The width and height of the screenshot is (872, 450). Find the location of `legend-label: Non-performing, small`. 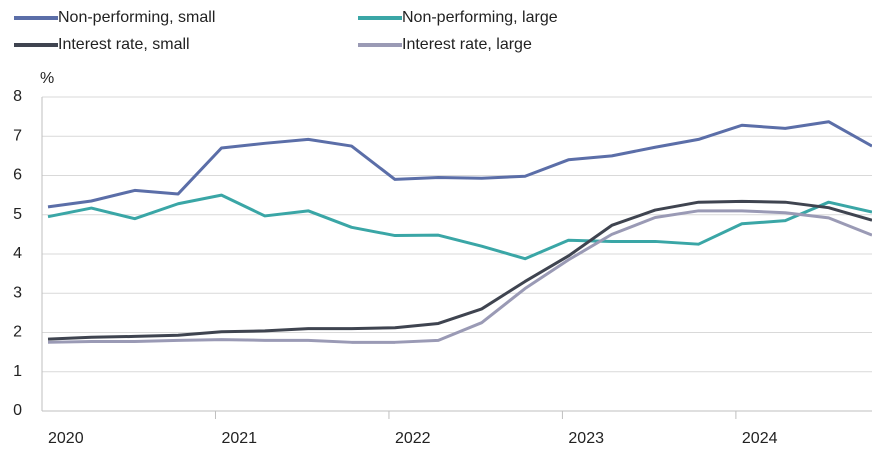

legend-label: Non-performing, small is located at coordinates (136, 17).